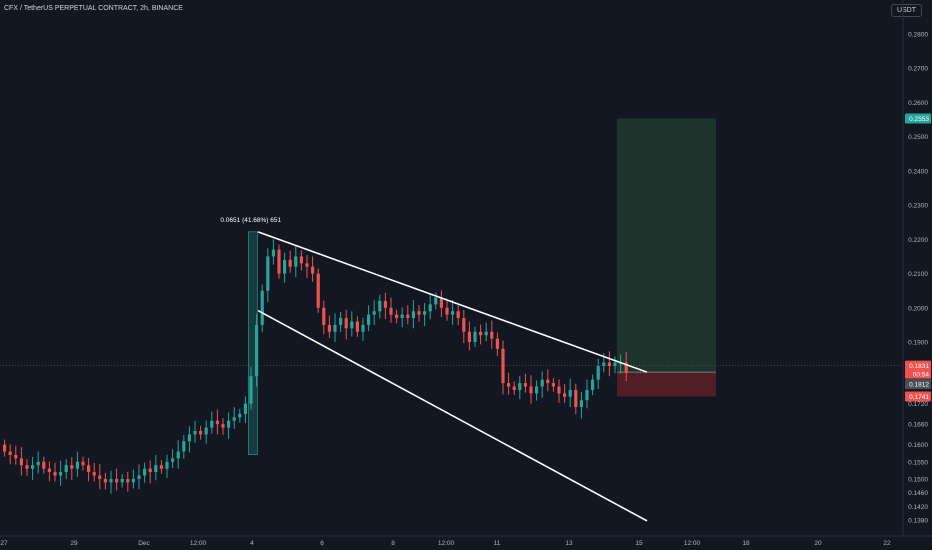 The height and width of the screenshot is (550, 932). Describe the element at coordinates (918, 462) in the screenshot. I see `price-tick-label: 0.1550` at that location.